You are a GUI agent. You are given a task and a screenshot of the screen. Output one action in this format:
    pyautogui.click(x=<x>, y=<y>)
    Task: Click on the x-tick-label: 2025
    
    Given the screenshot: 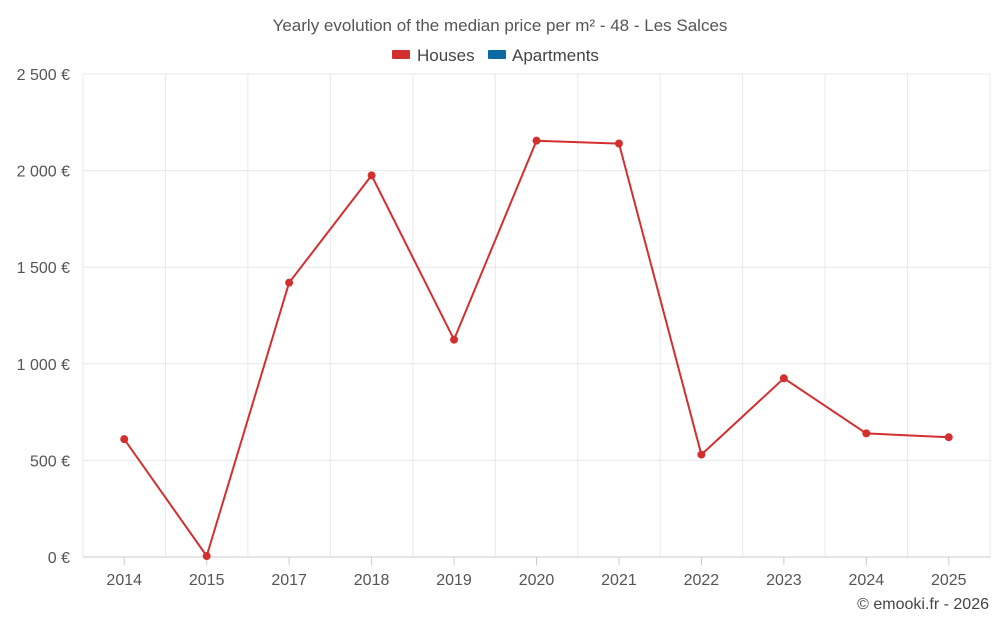 What is the action you would take?
    pyautogui.click(x=949, y=580)
    